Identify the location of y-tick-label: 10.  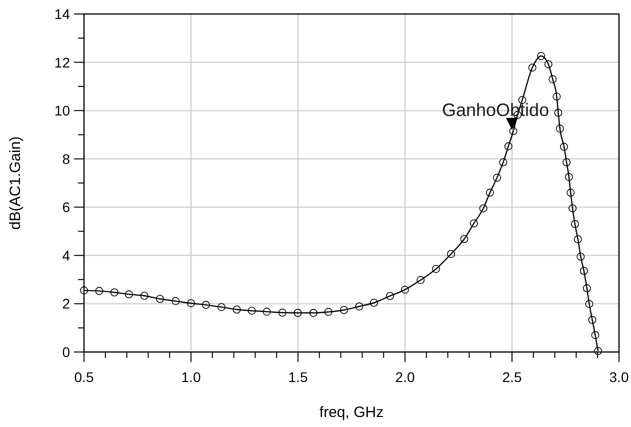
(62, 110).